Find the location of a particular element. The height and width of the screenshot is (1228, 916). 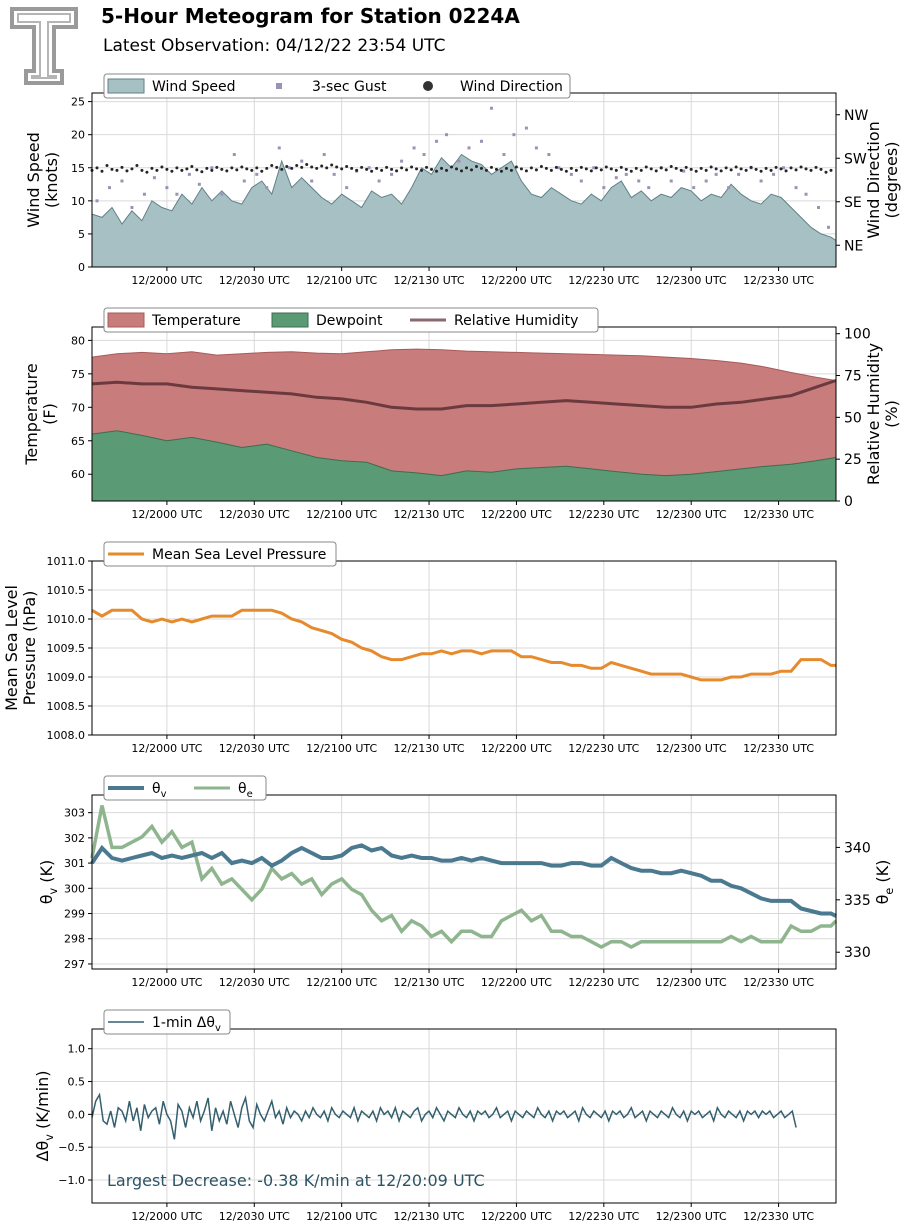

page-title: 5-Hour Meteogram for Station 0224A is located at coordinates (310, 16).